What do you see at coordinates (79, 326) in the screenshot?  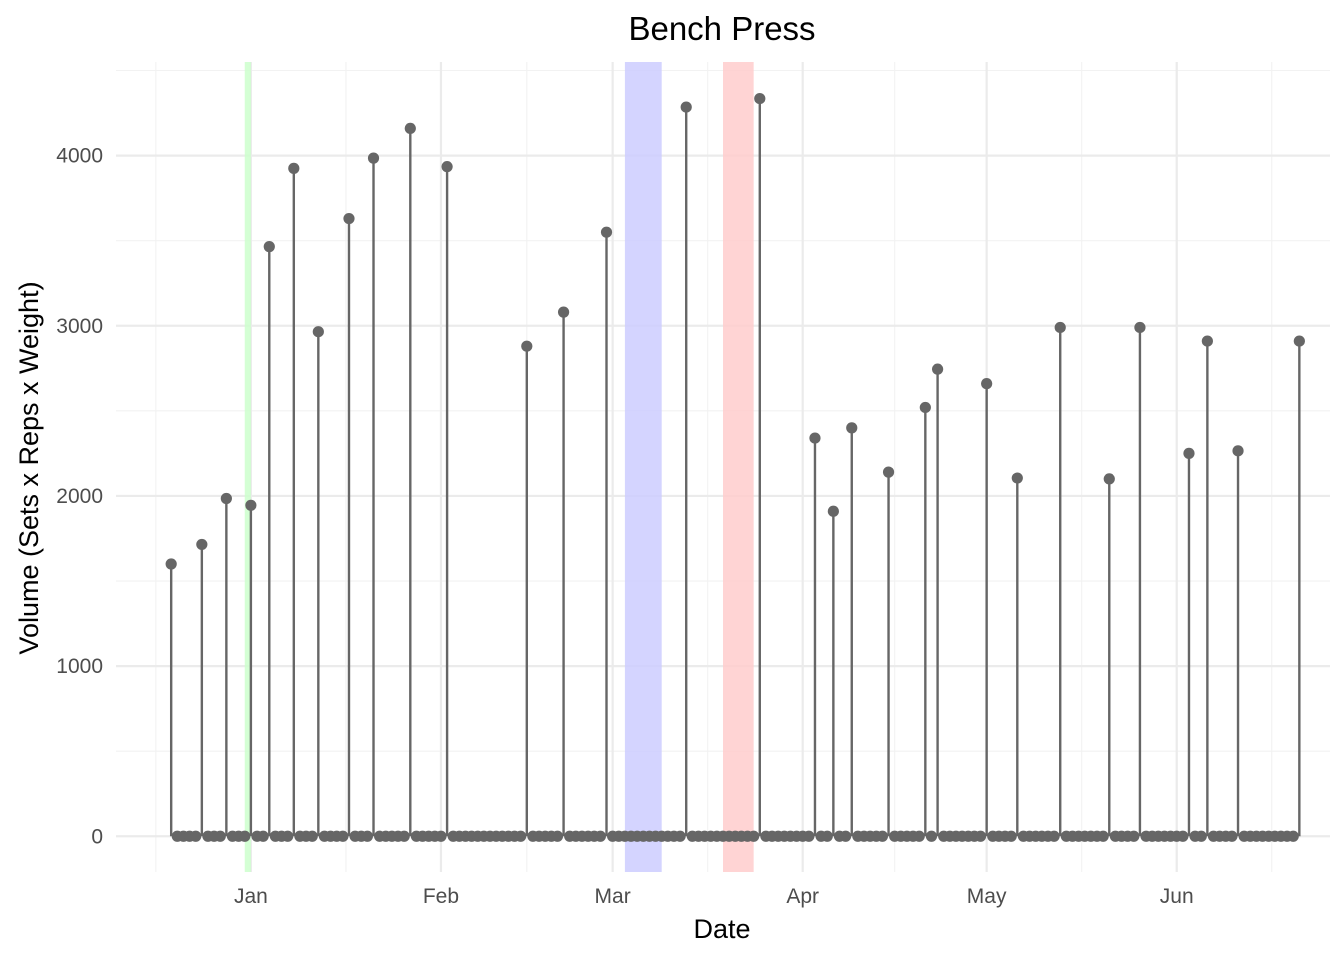 I see `y-tick-label: 3000` at bounding box center [79, 326].